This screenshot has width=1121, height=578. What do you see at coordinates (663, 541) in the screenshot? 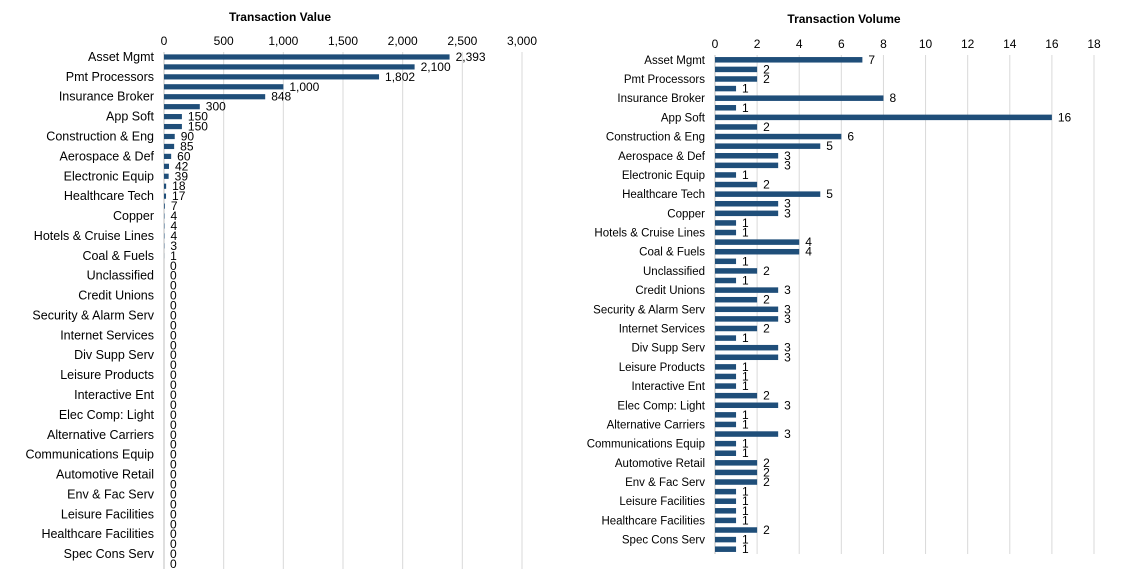
I see `category-label: Spec Cons Serv` at bounding box center [663, 541].